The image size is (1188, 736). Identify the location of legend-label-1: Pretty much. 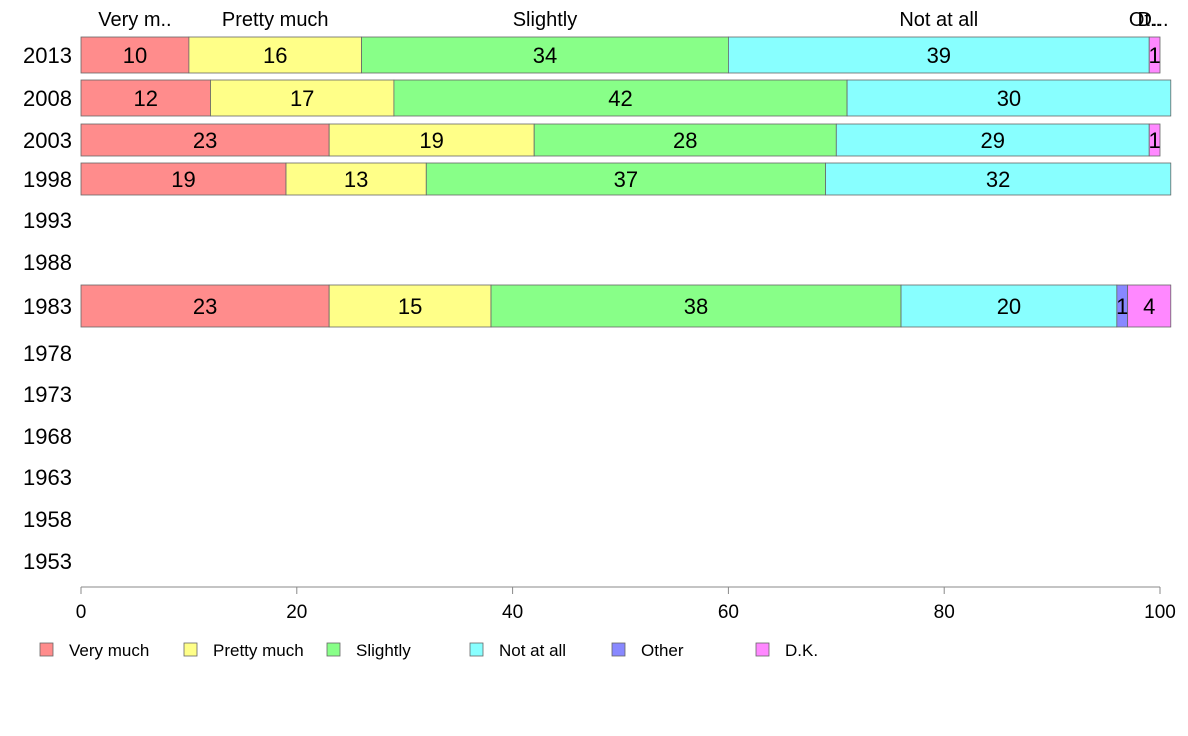
(258, 650).